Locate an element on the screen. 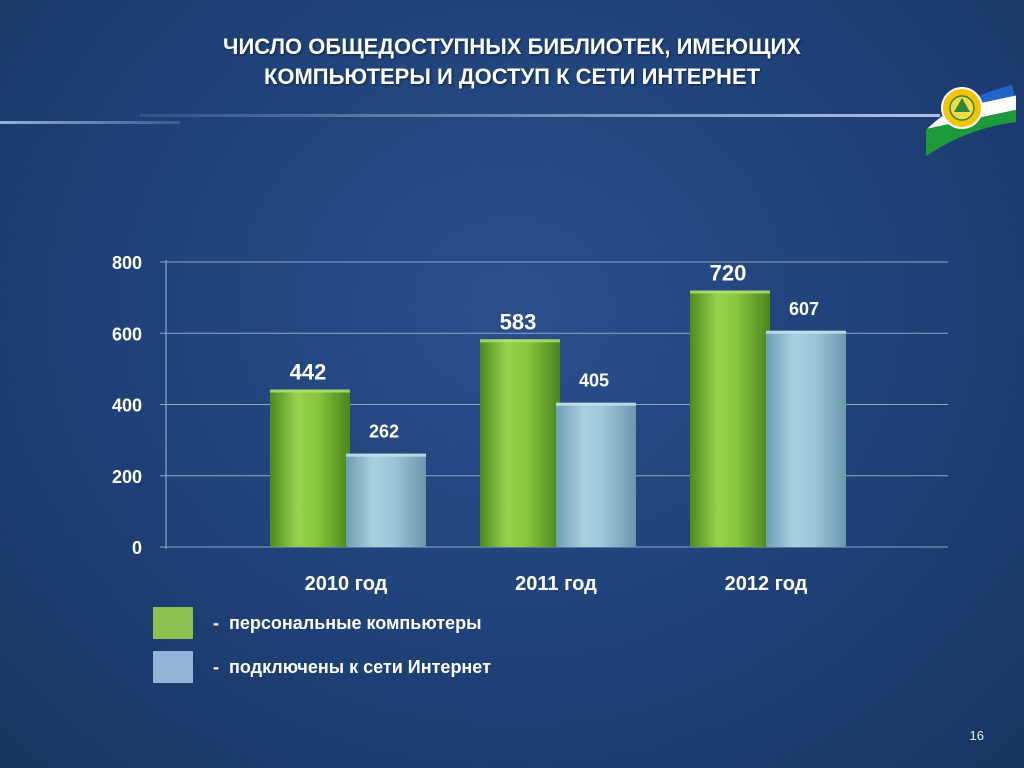 Image resolution: width=1024 pixels, height=768 pixels. data-label: 583 is located at coordinates (518, 321).